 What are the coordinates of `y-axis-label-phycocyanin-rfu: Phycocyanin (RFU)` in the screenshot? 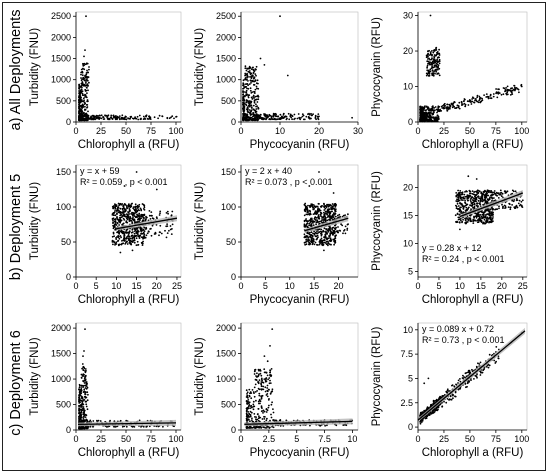 It's located at (377, 221).